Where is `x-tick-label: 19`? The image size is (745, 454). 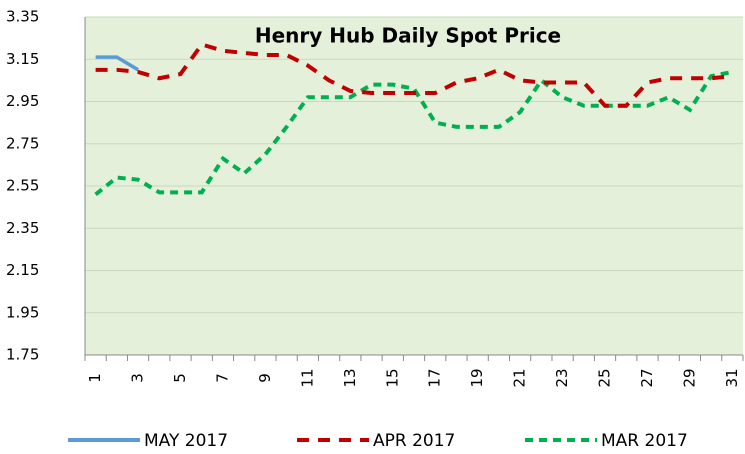
x-tick-label: 19 is located at coordinates (477, 377).